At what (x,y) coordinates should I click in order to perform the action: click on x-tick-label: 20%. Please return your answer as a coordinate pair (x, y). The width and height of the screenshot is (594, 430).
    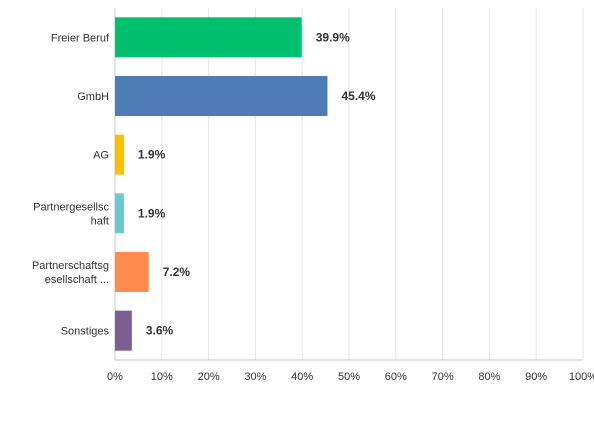
    Looking at the image, I should click on (209, 377).